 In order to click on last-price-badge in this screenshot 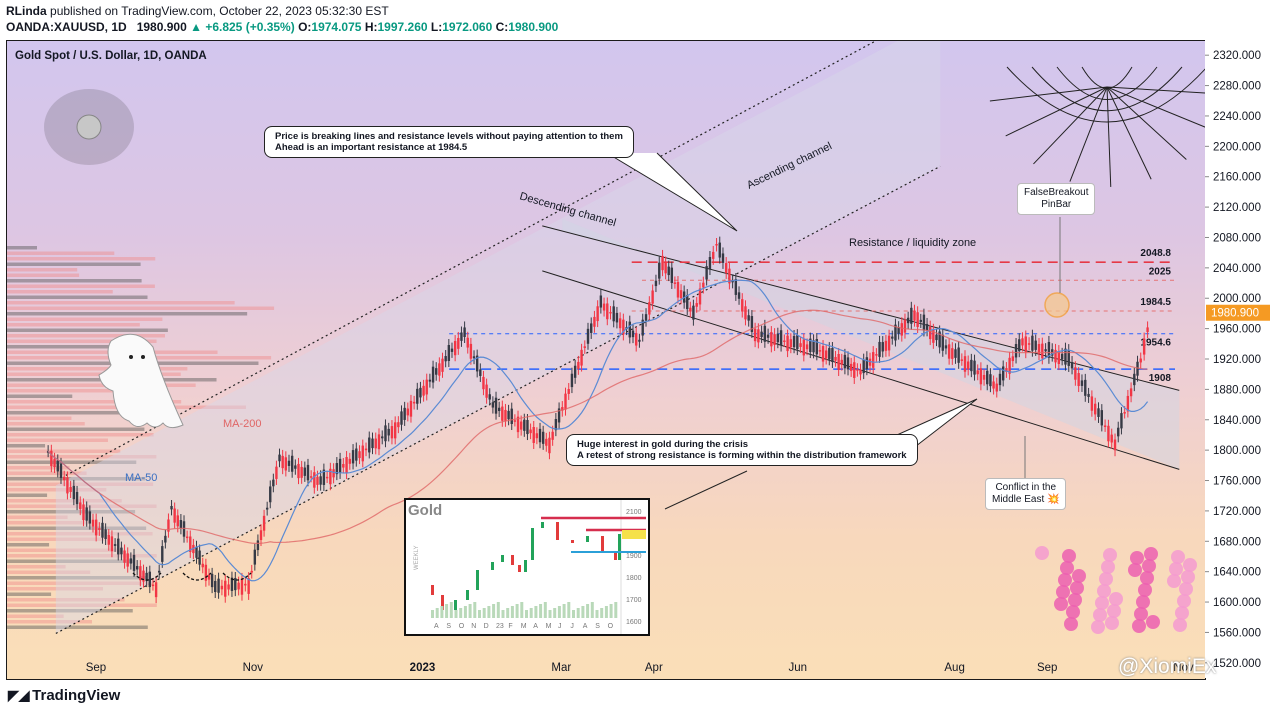, I will do `click(1238, 312)`.